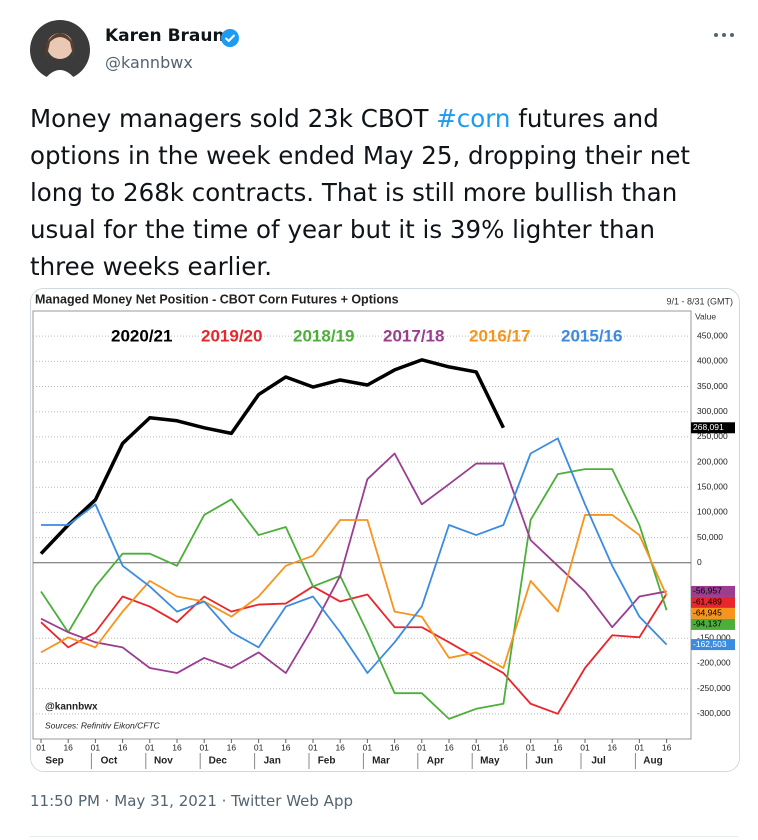 Image resolution: width=758 pixels, height=840 pixels. I want to click on credit: @kannbwx, so click(71, 707).